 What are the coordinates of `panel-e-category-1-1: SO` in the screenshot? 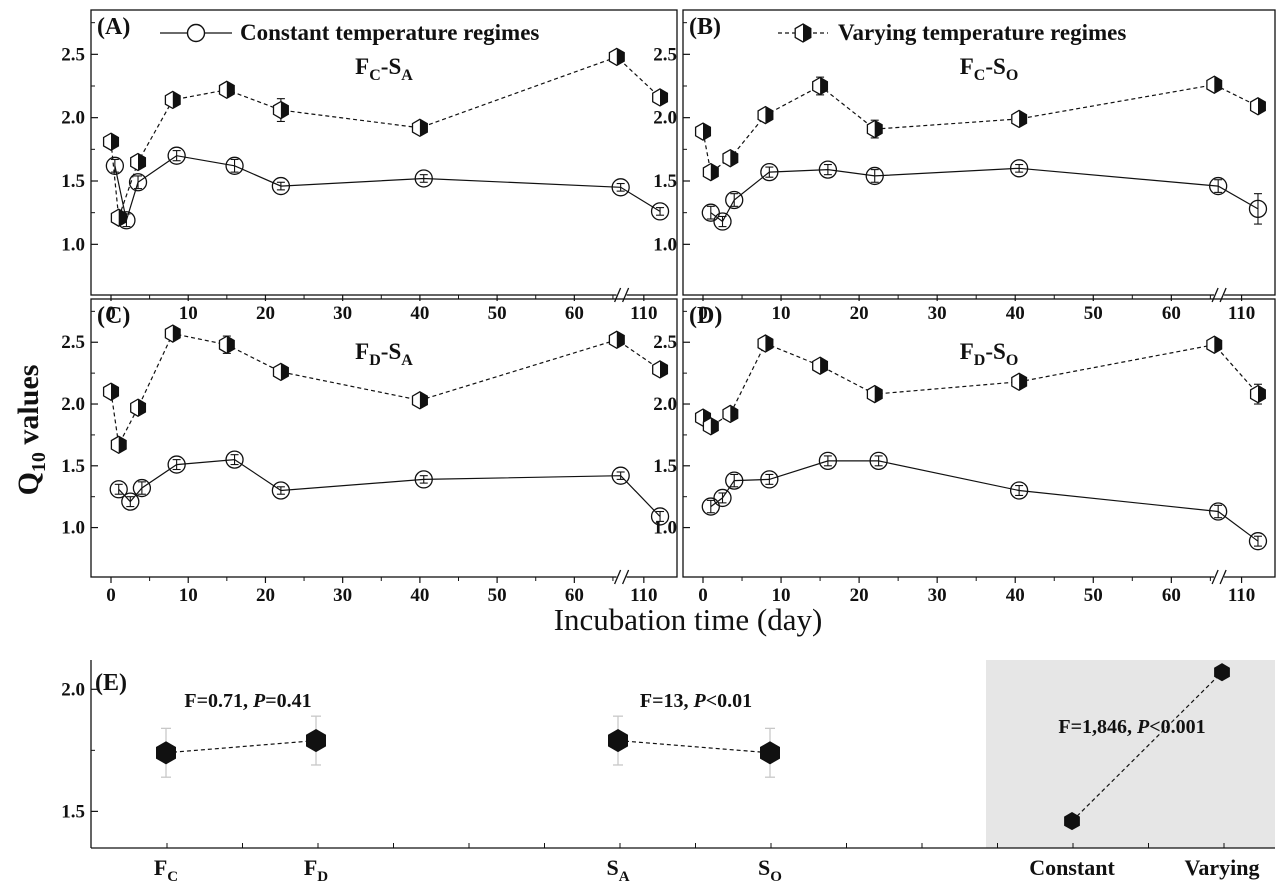 It's located at (770, 868).